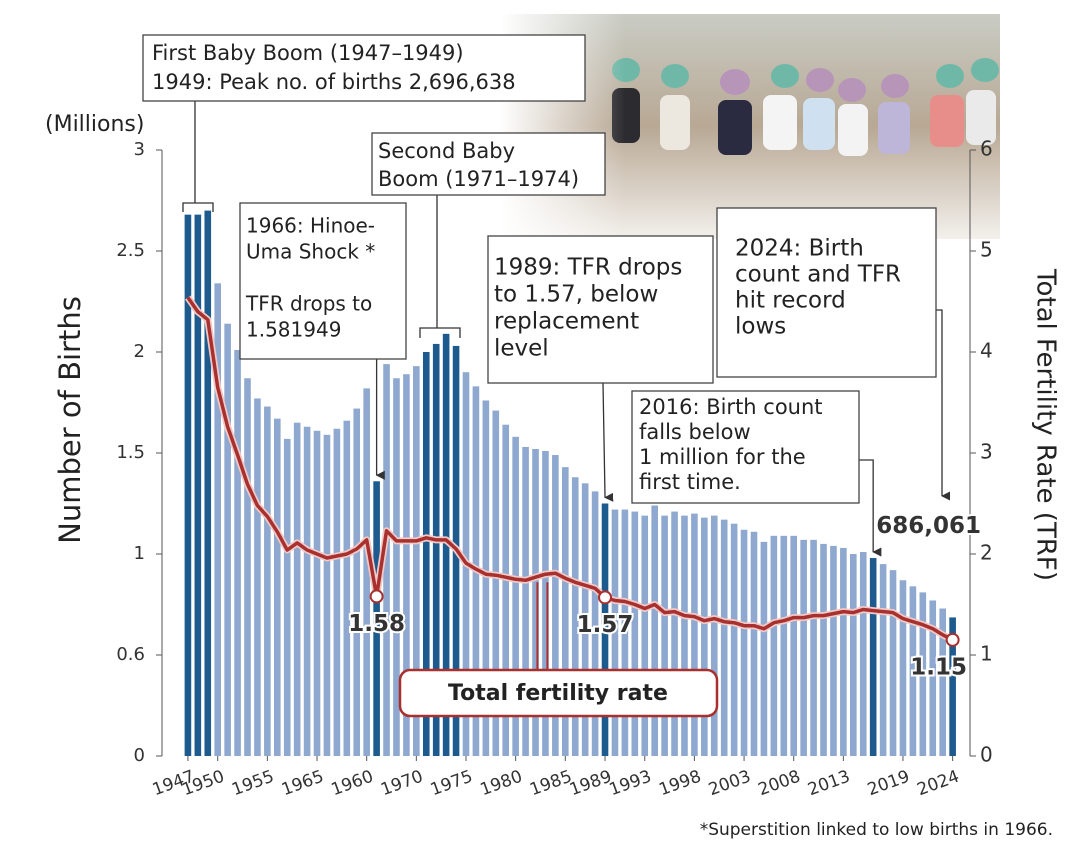 The height and width of the screenshot is (852, 1080). I want to click on data-label: 1.57, so click(605, 625).